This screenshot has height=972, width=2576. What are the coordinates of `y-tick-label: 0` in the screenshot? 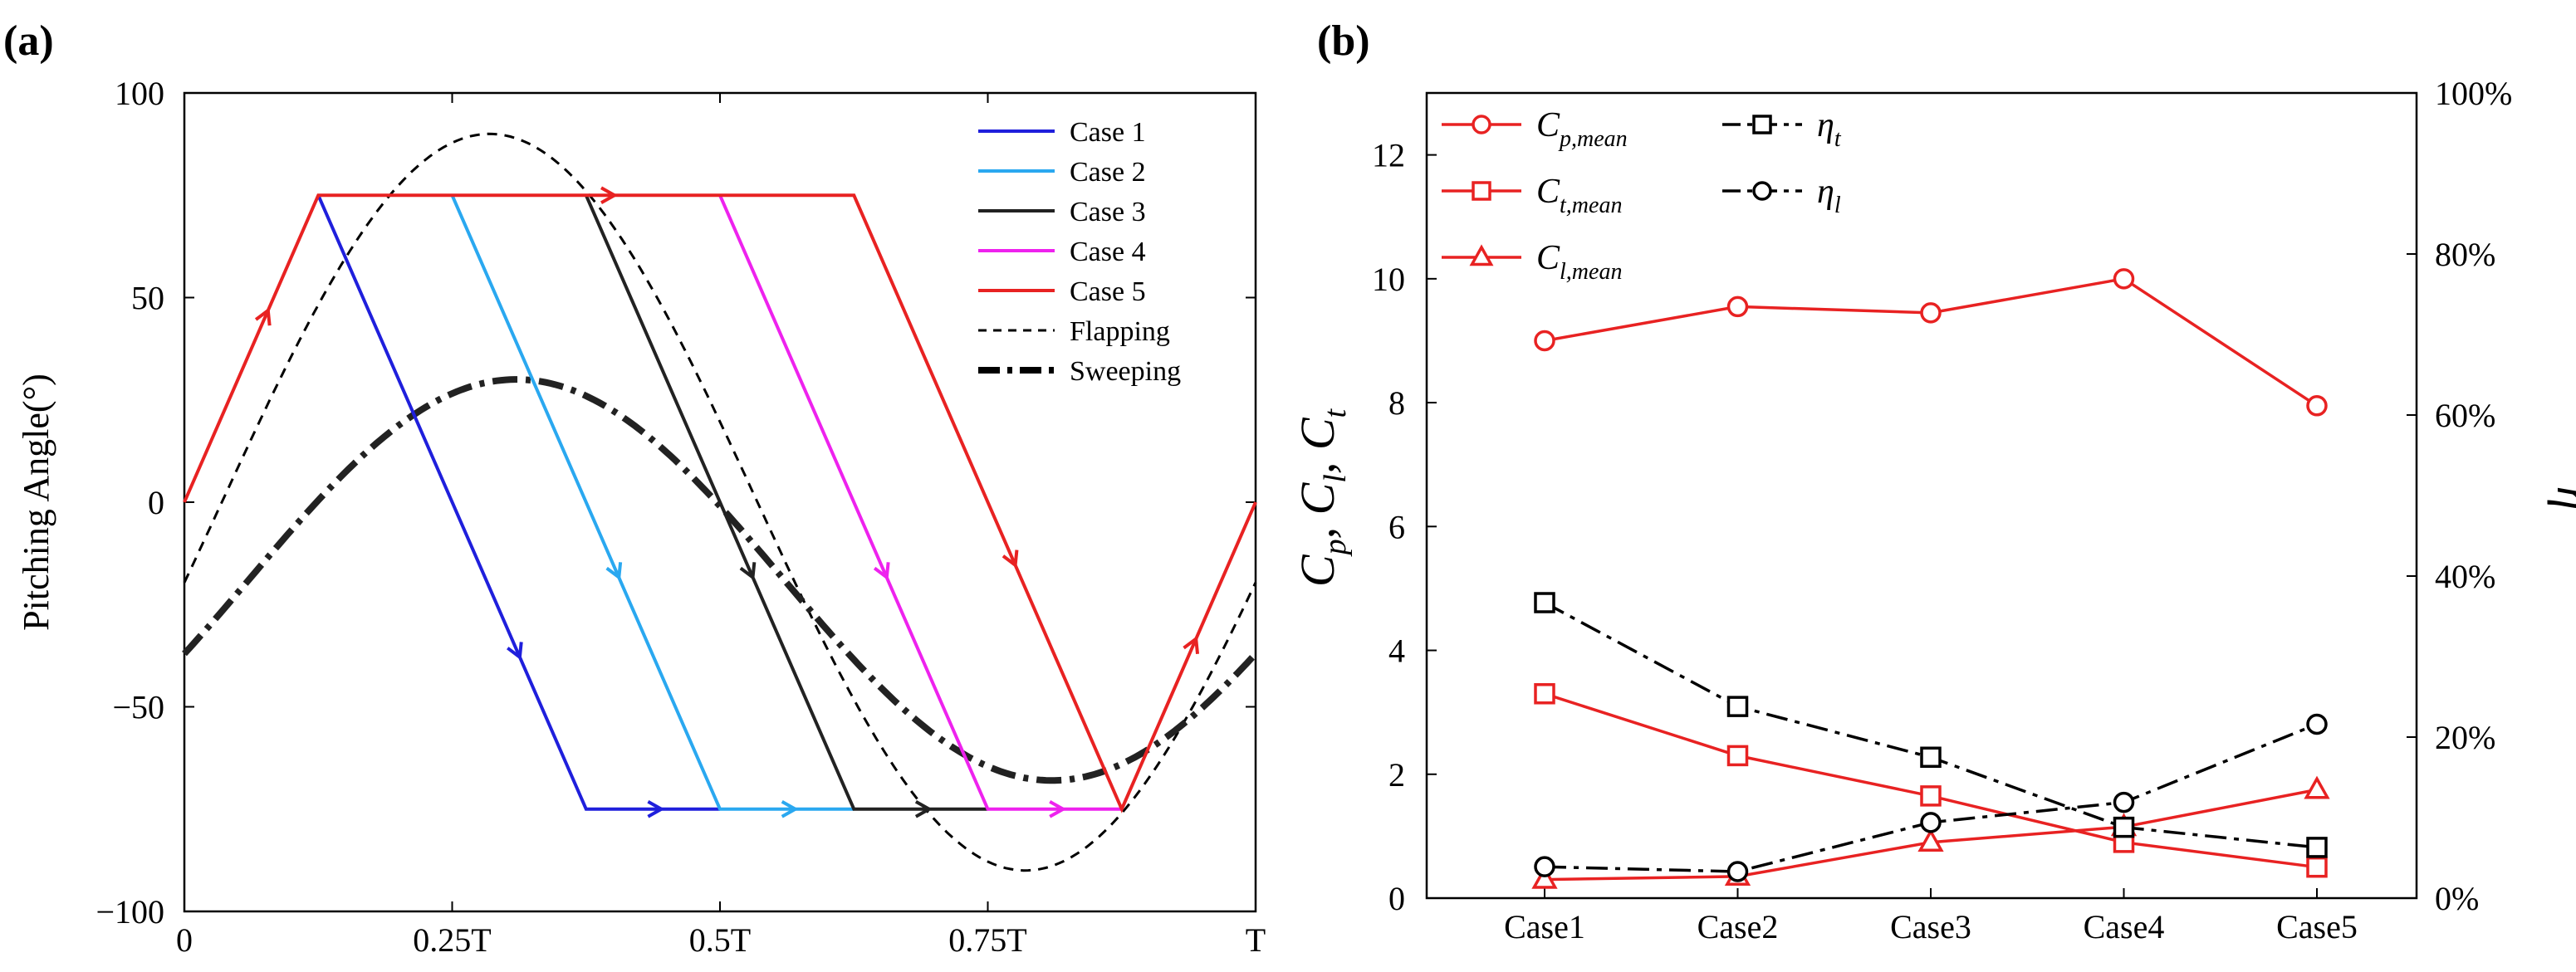 It's located at (156, 503).